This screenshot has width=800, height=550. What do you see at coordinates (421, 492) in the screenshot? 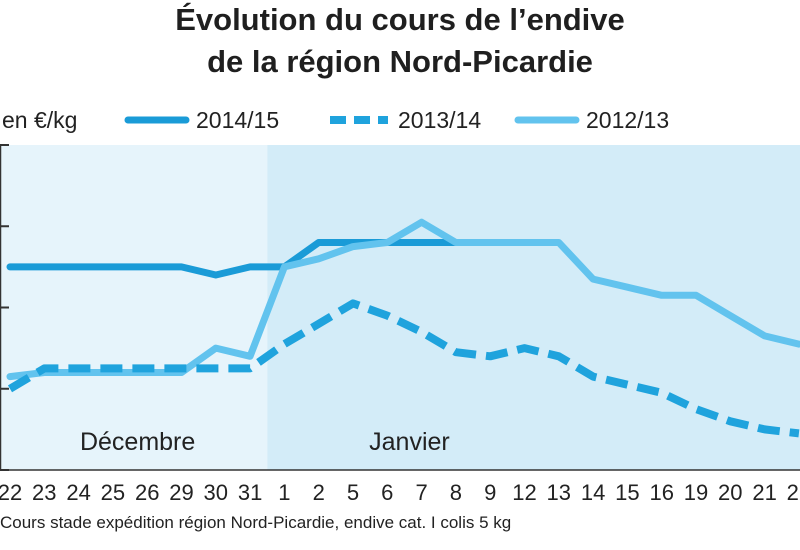
I see `x-tick-label: 7` at bounding box center [421, 492].